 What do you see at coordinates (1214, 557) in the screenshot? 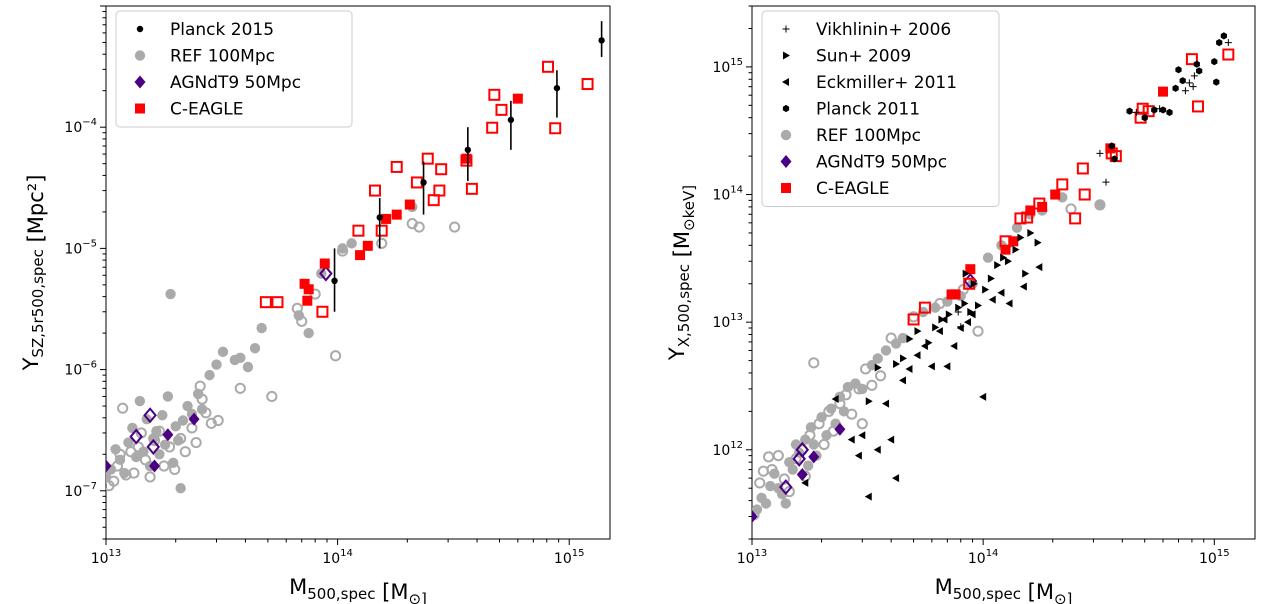
I see `x-tick-label: 1015` at bounding box center [1214, 557].